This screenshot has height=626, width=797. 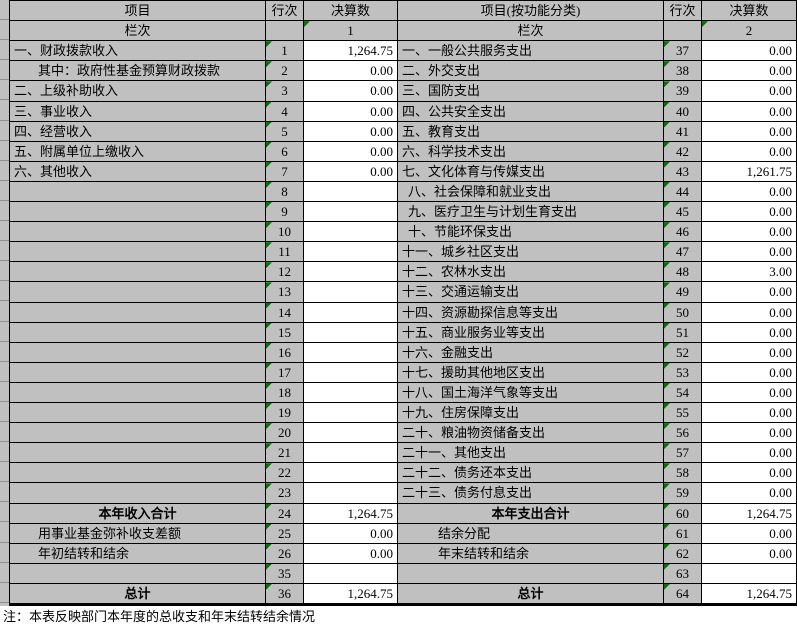 I want to click on item-cell: 十七、援助其他地区支出, so click(x=531, y=372).